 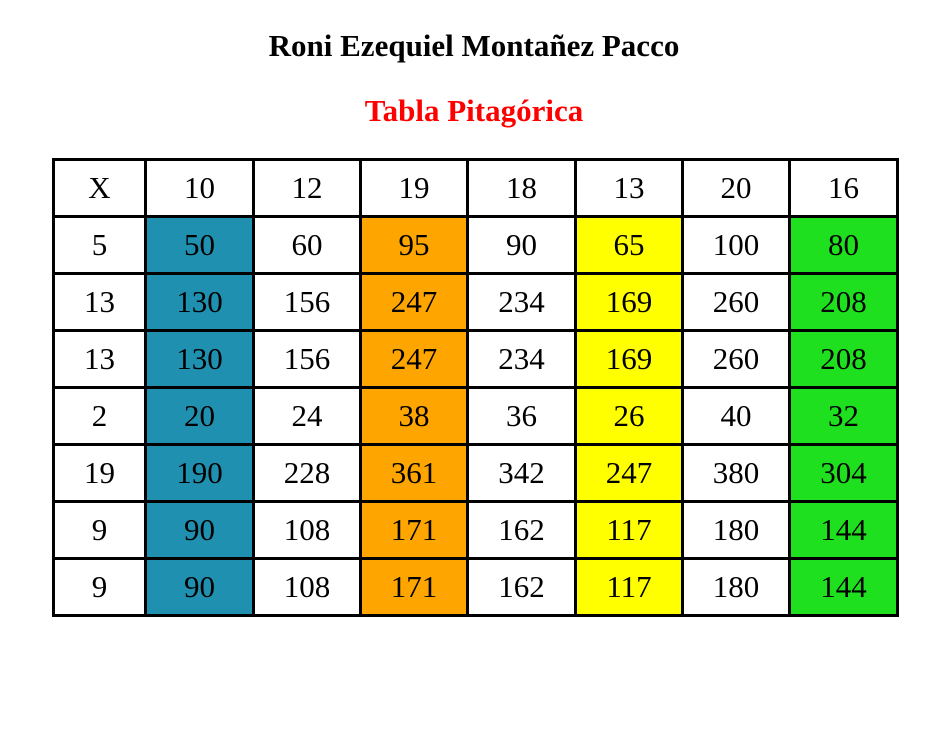 I want to click on row-header-cell: 2, so click(x=99, y=416).